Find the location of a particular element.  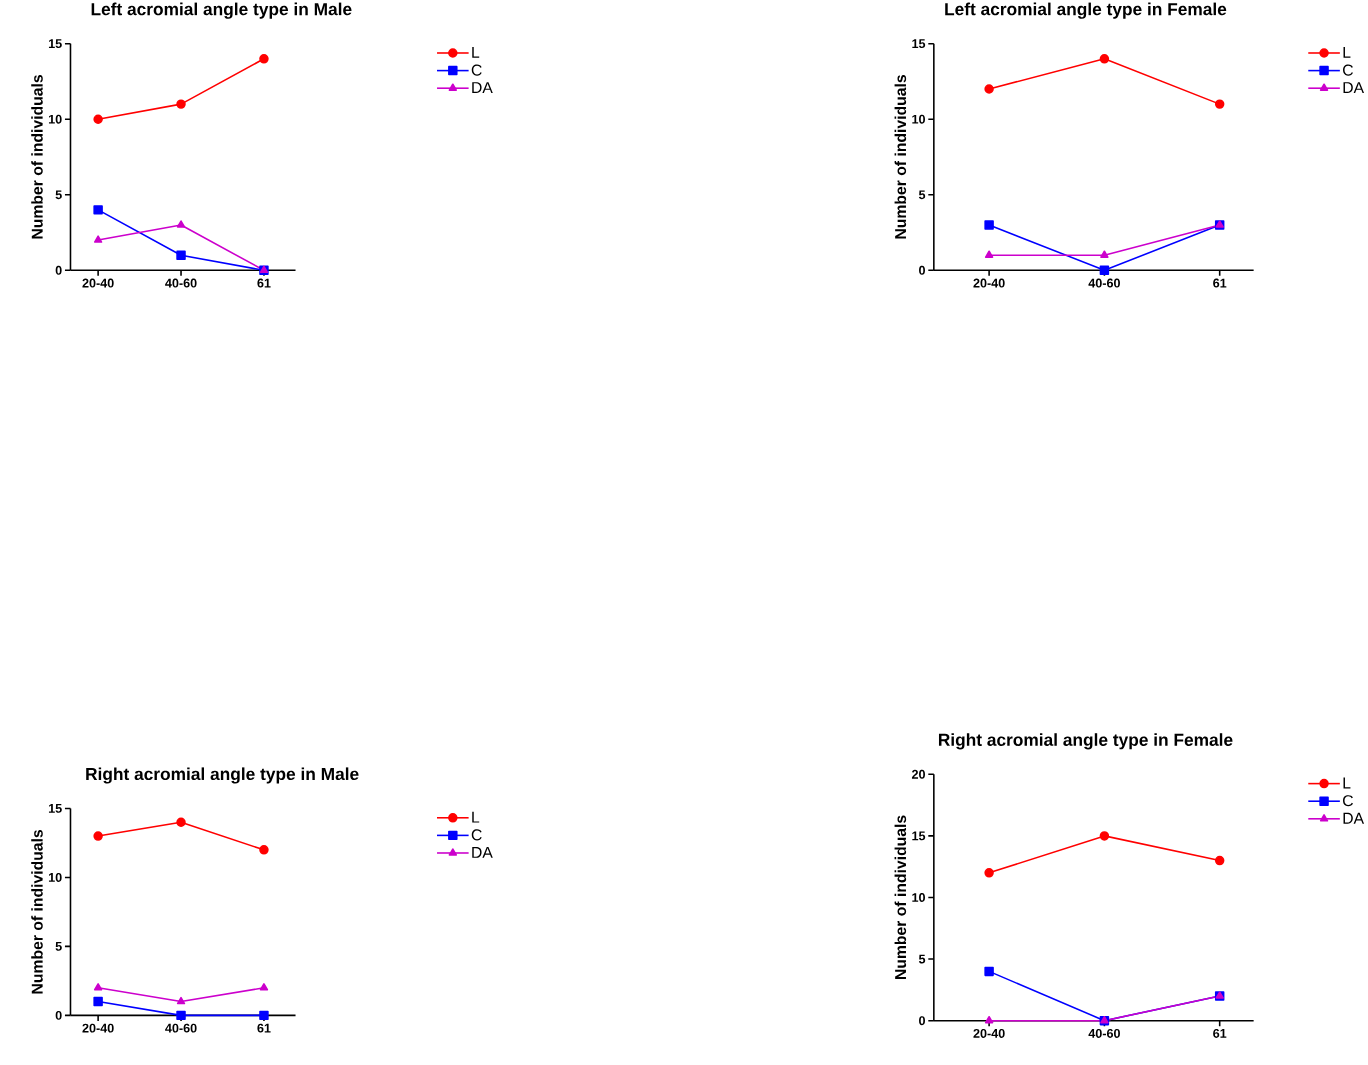

y-tick-label: 20 is located at coordinates (918, 774).